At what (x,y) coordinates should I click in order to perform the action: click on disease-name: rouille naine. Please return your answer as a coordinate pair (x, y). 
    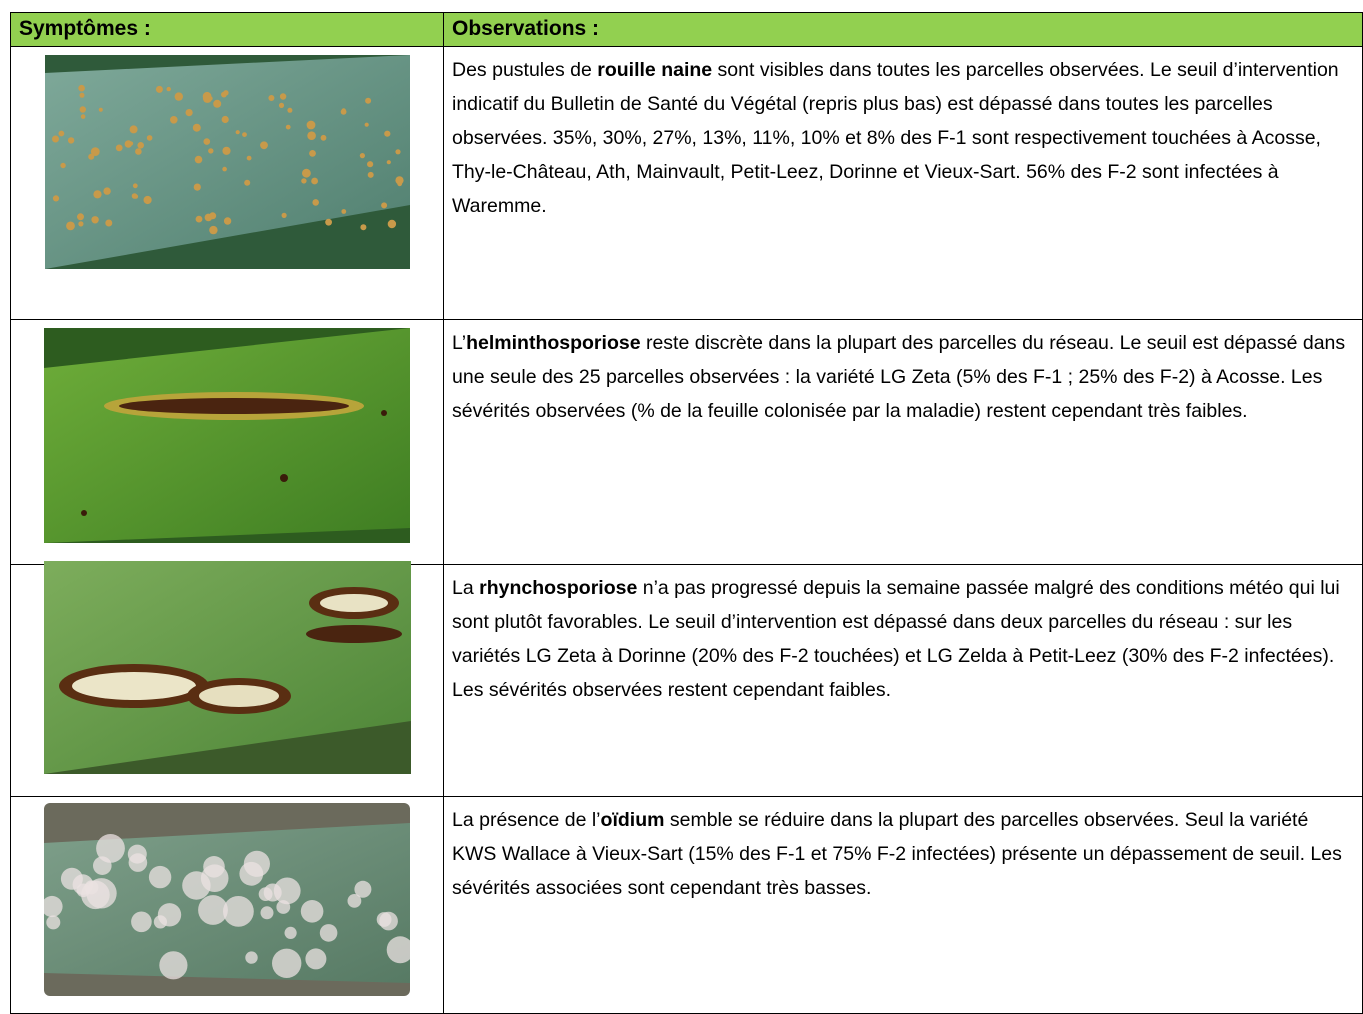
    Looking at the image, I should click on (655, 70).